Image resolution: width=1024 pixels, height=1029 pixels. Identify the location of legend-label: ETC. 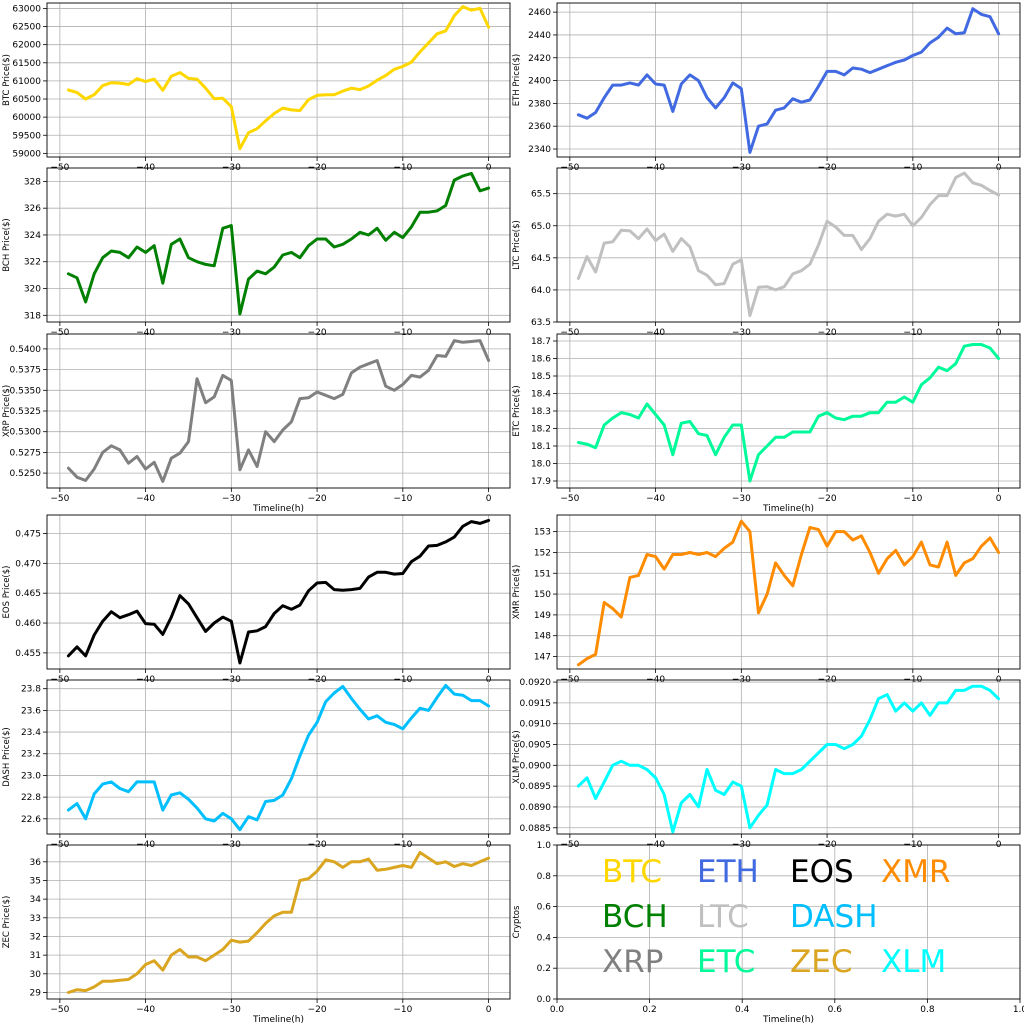
(726, 962).